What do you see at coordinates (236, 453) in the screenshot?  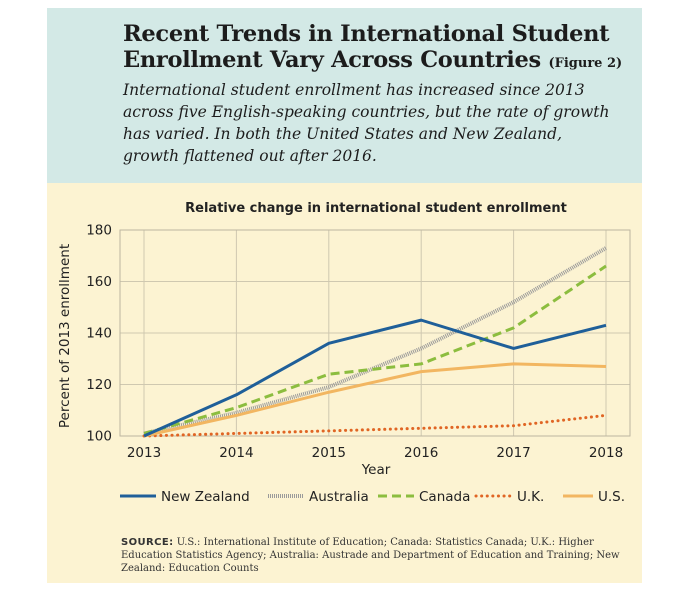 I see `x-tick-label: 2014` at bounding box center [236, 453].